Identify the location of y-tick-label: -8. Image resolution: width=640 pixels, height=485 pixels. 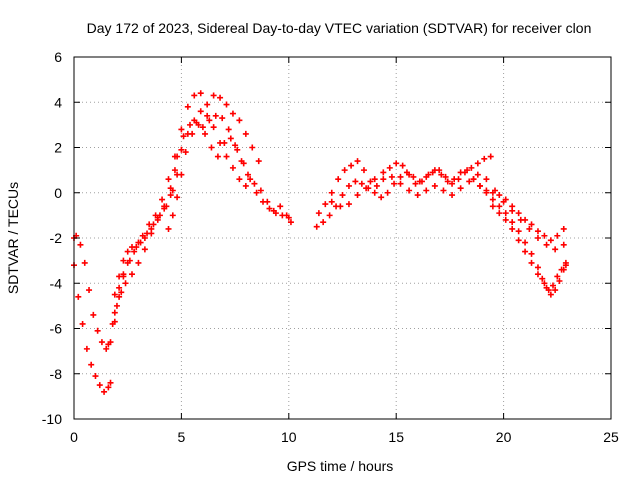
(56, 374).